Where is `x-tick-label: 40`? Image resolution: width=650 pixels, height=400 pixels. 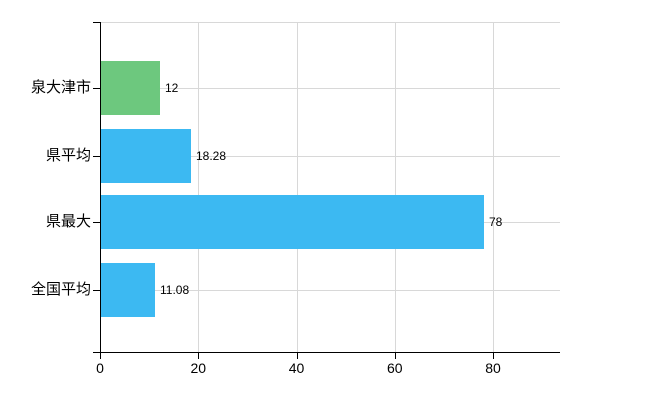
x-tick-label: 40 is located at coordinates (296, 368).